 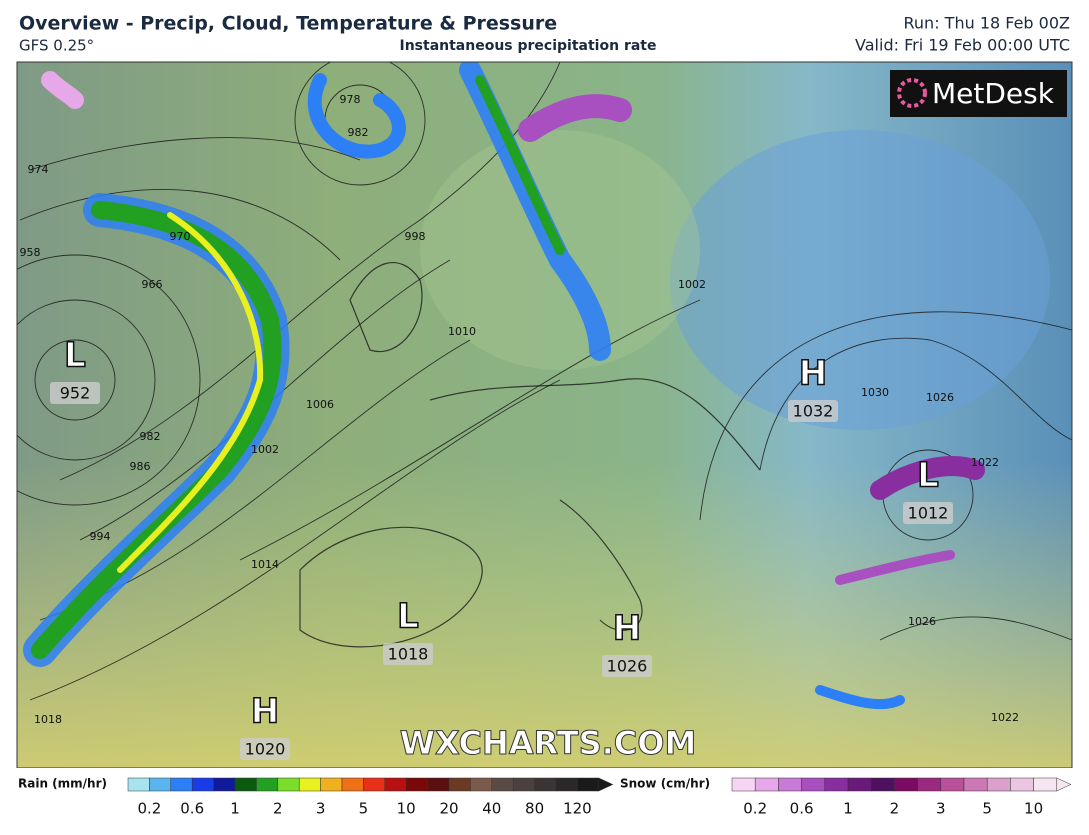 What do you see at coordinates (265, 564) in the screenshot?
I see `isobar-label: 1014` at bounding box center [265, 564].